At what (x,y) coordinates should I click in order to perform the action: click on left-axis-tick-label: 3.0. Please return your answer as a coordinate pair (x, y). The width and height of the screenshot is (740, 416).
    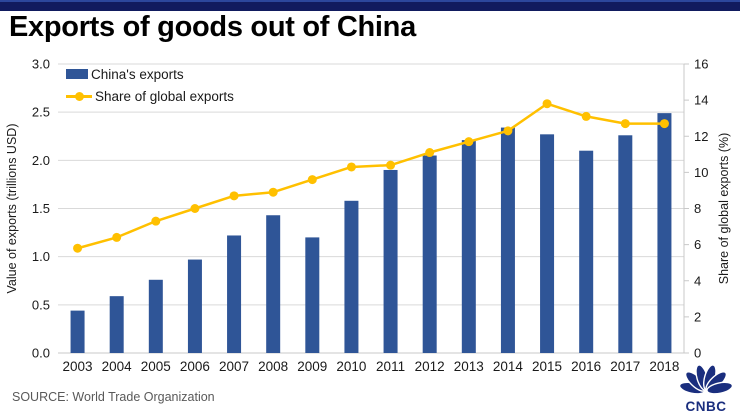
    Looking at the image, I should click on (41, 64).